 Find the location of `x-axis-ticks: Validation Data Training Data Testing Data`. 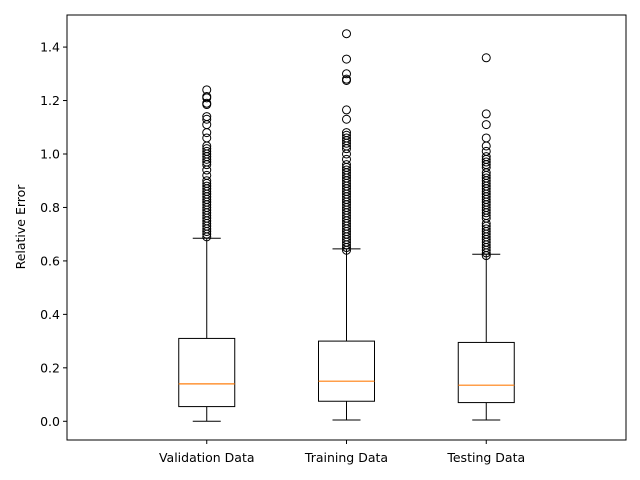

x-axis-ticks: Validation Data Training Data Testing Data is located at coordinates (342, 452).